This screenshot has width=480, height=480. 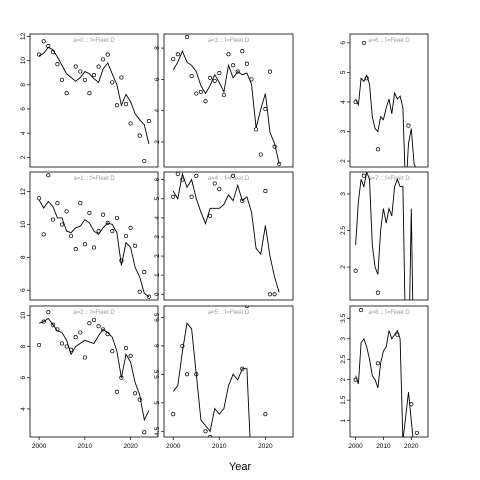 What do you see at coordinates (389, 41) in the screenshot?
I see `panel-title: a=6 :: f=Fleet D` at bounding box center [389, 41].